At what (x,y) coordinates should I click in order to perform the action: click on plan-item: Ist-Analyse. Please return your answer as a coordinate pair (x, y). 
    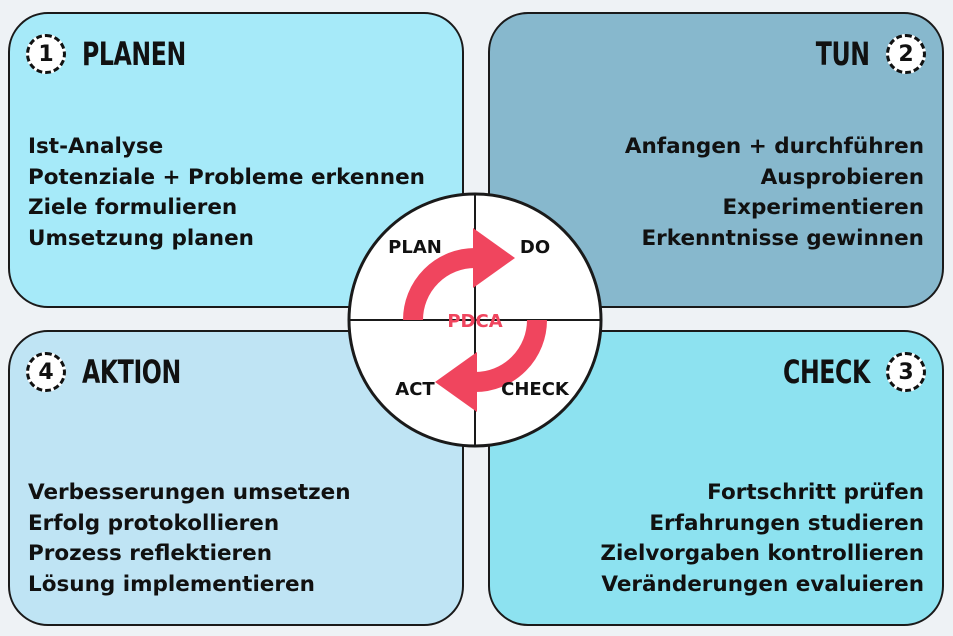
    Looking at the image, I should click on (96, 146).